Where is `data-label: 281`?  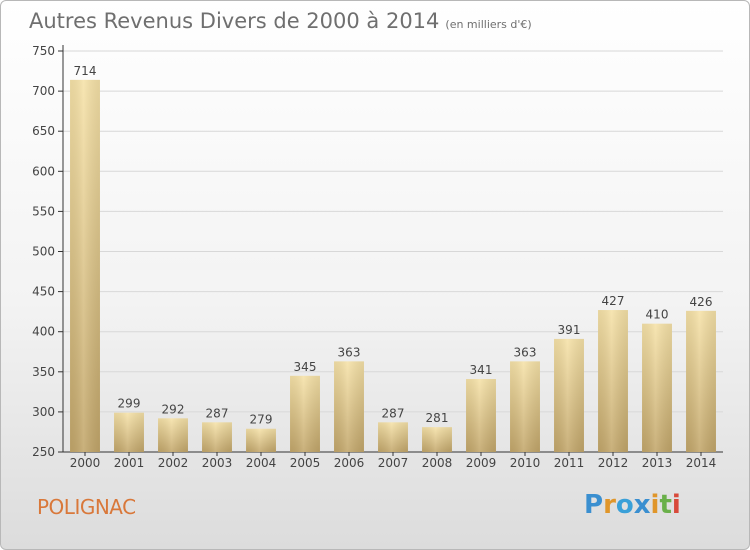 data-label: 281 is located at coordinates (437, 418).